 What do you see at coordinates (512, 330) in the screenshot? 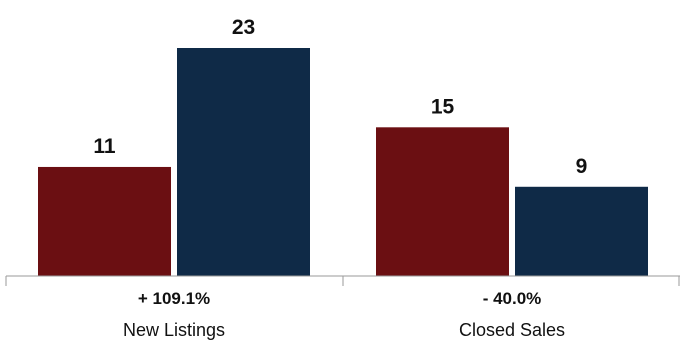
I see `category-label-closed-sales: Closed Sales` at bounding box center [512, 330].